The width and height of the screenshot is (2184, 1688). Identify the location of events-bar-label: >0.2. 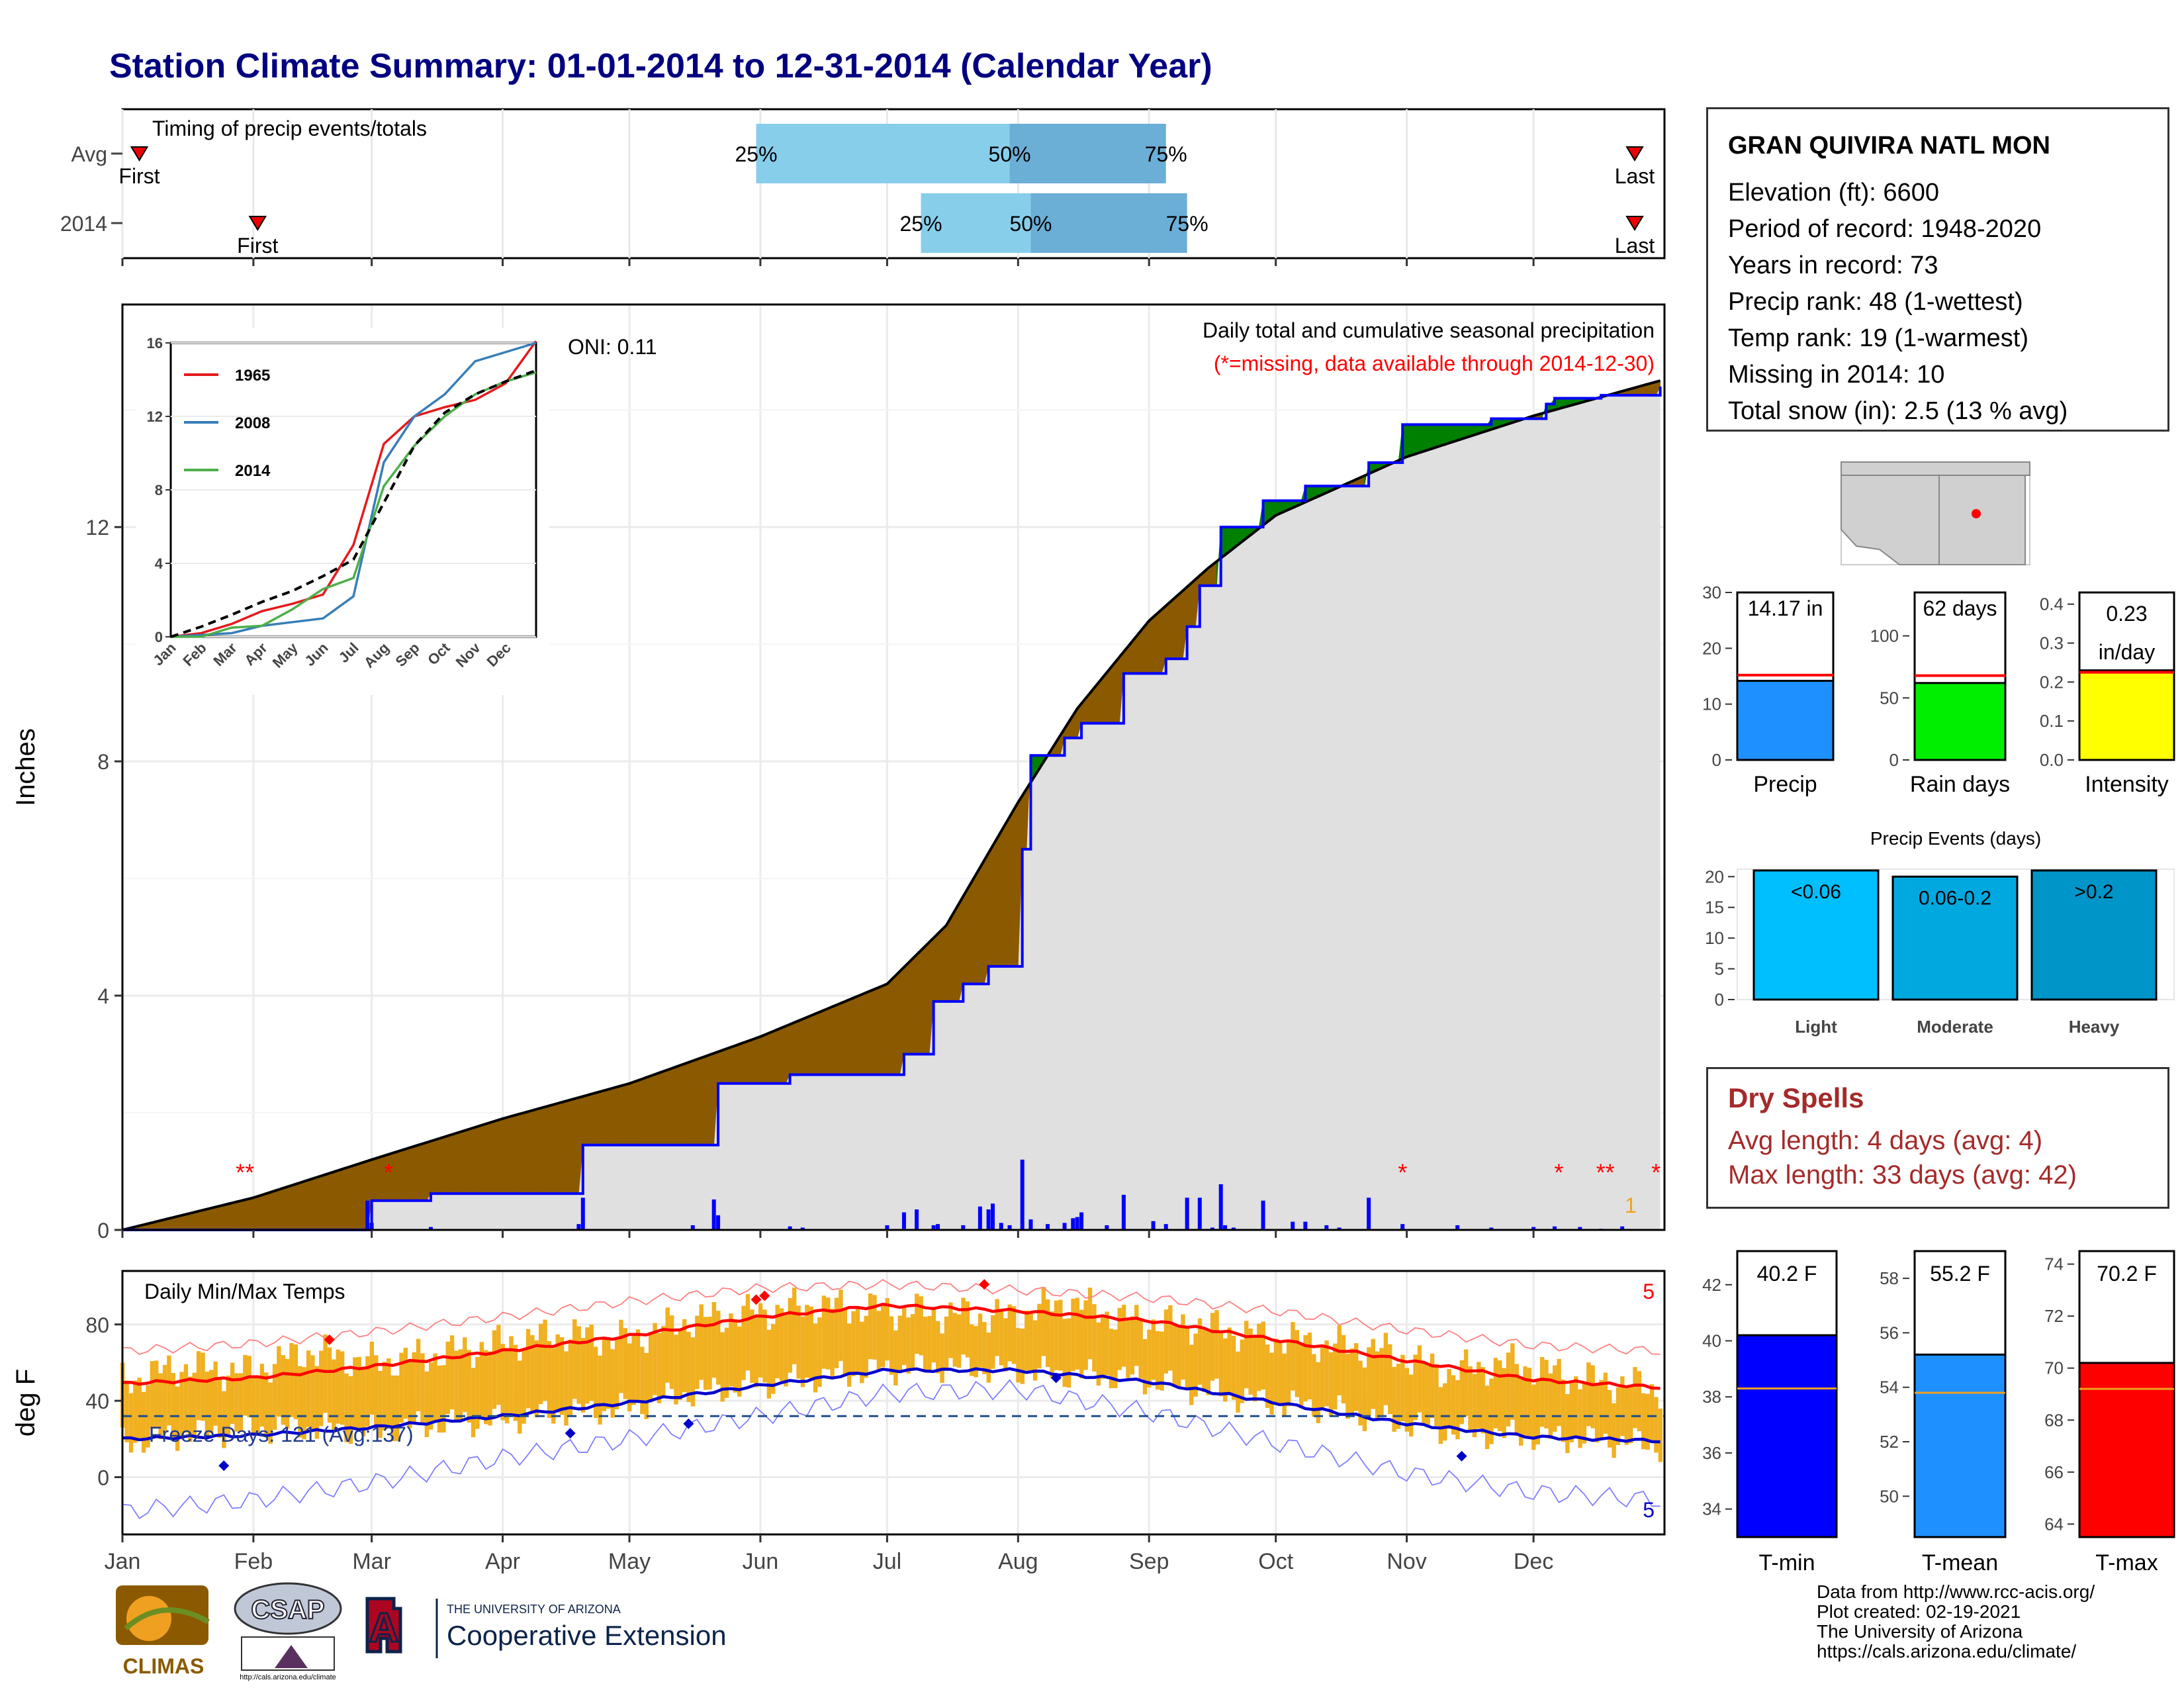
(2093, 892).